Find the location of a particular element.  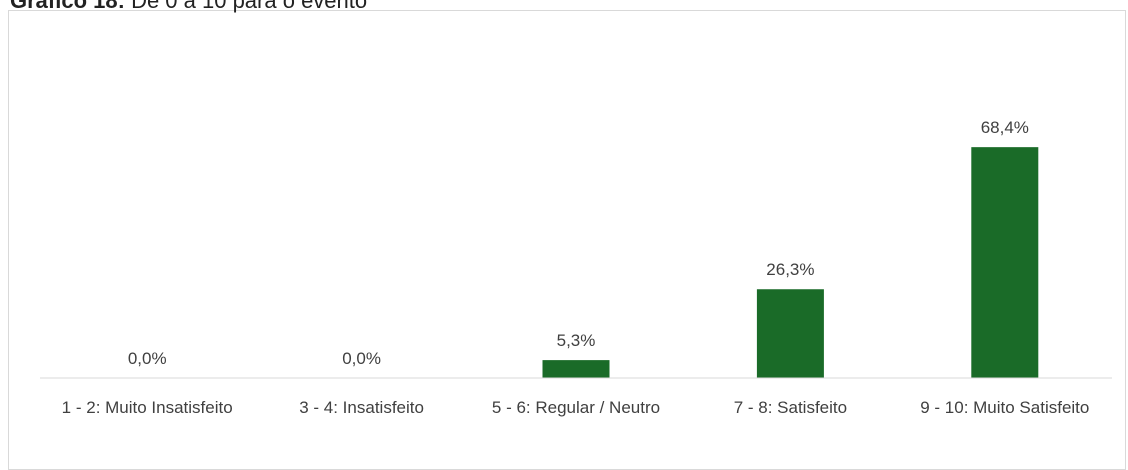

value-label: 5,3% is located at coordinates (576, 340).